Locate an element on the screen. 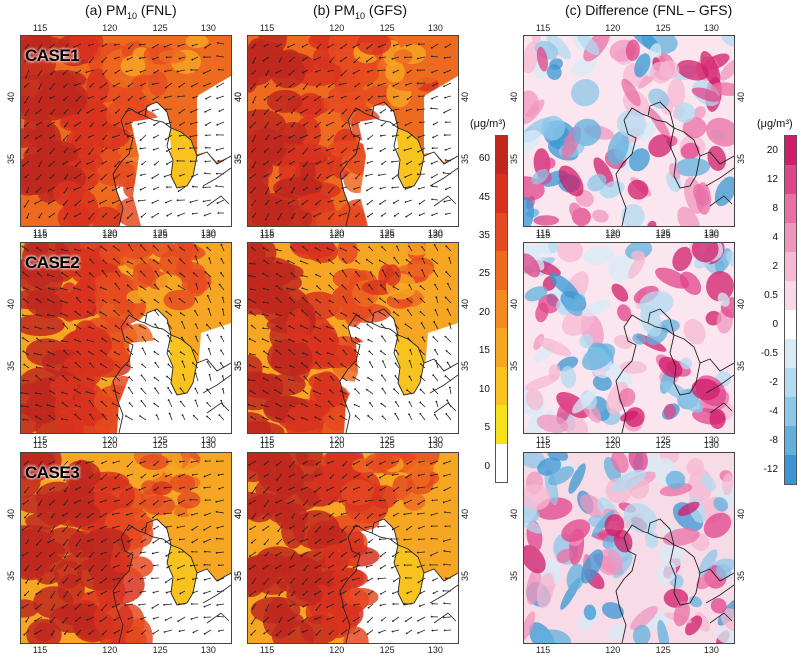 The width and height of the screenshot is (803, 655). lon-tick-label: 130 is located at coordinates (208, 28).